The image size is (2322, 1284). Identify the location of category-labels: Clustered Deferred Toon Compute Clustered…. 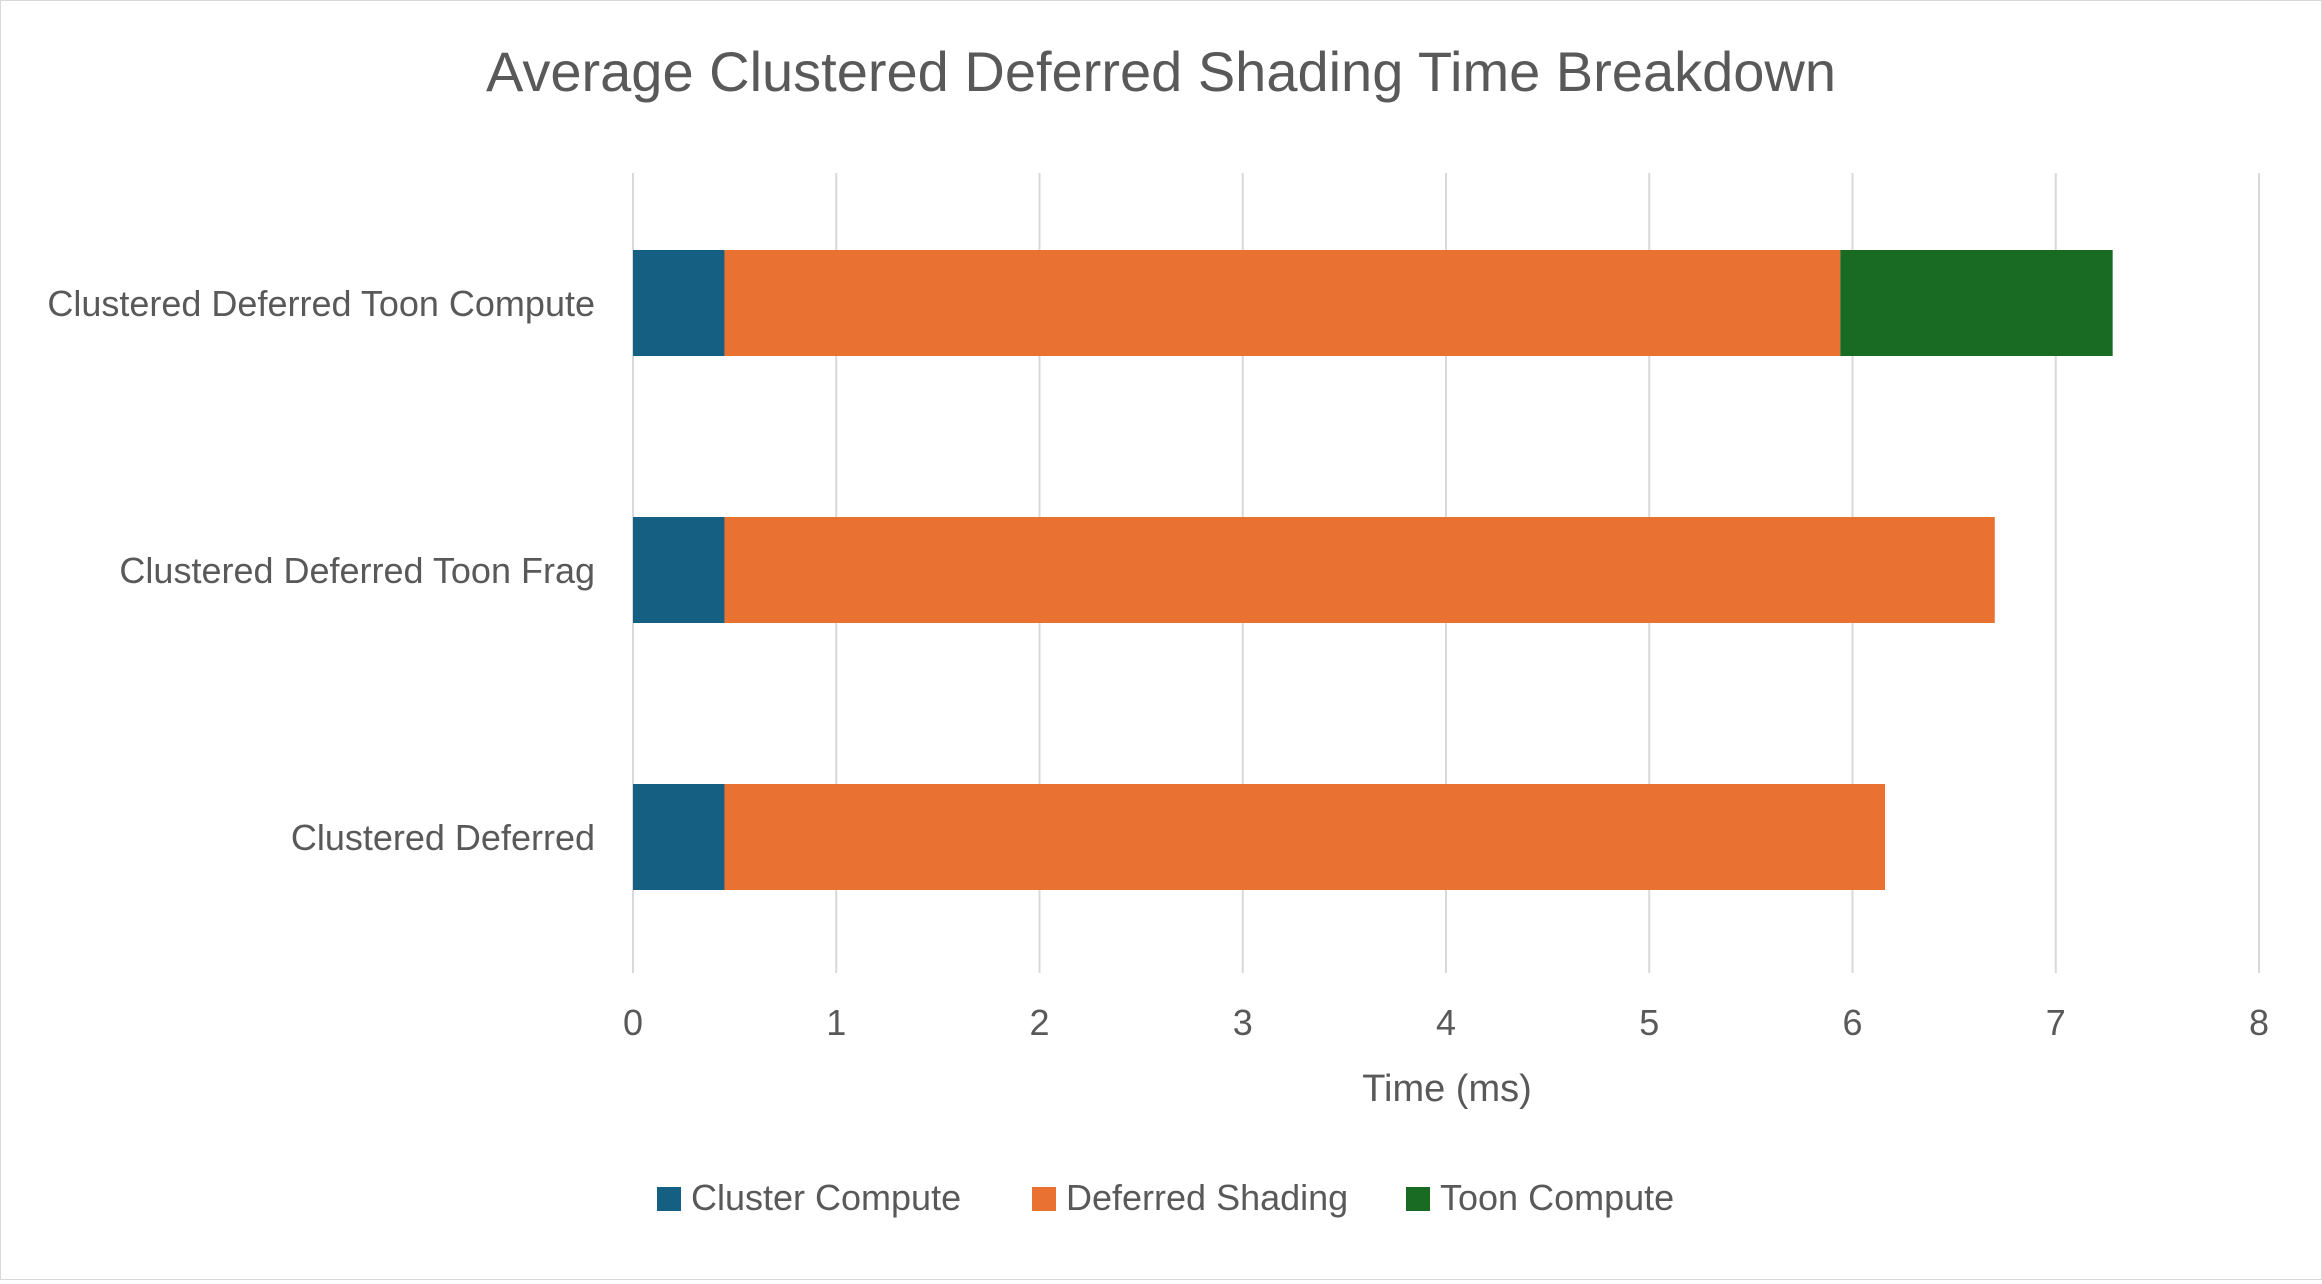
(321, 570).